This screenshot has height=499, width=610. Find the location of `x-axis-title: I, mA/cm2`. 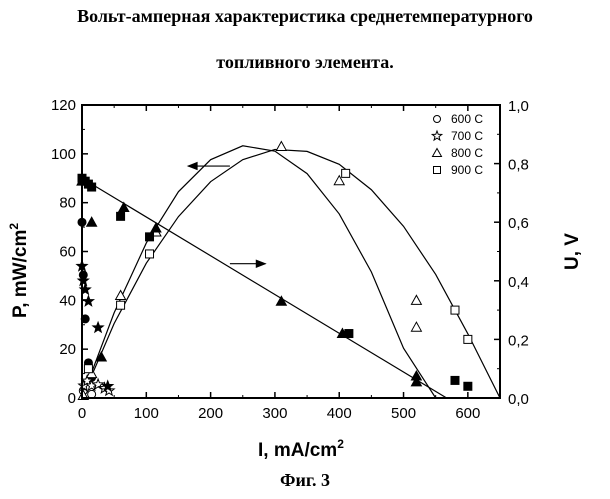

x-axis-title: I, mA/cm2 is located at coordinates (301, 449).